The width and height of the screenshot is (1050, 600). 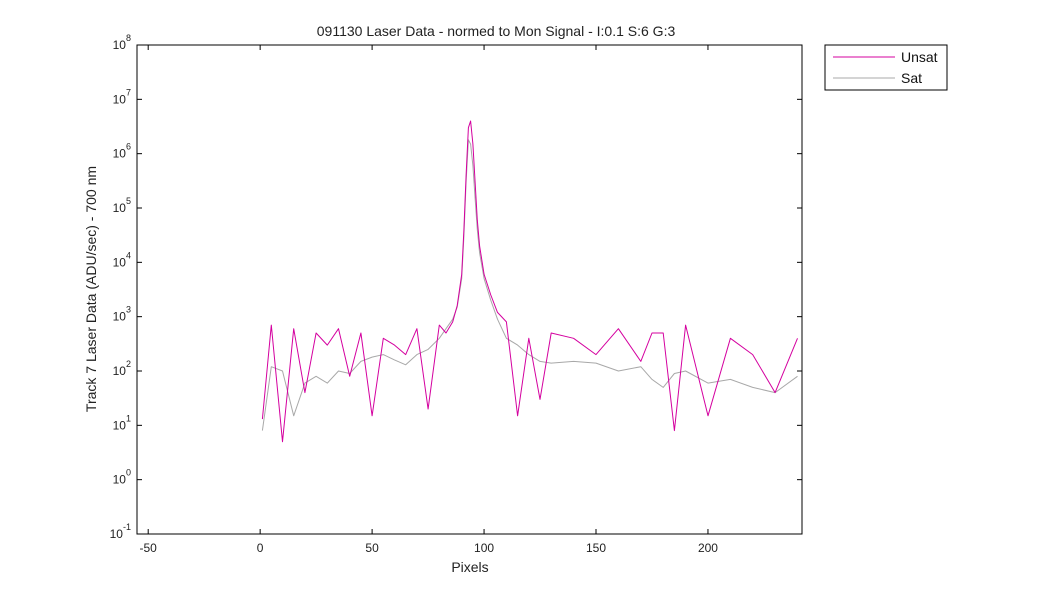 What do you see at coordinates (372, 548) in the screenshot?
I see `x-tick-label: 50` at bounding box center [372, 548].